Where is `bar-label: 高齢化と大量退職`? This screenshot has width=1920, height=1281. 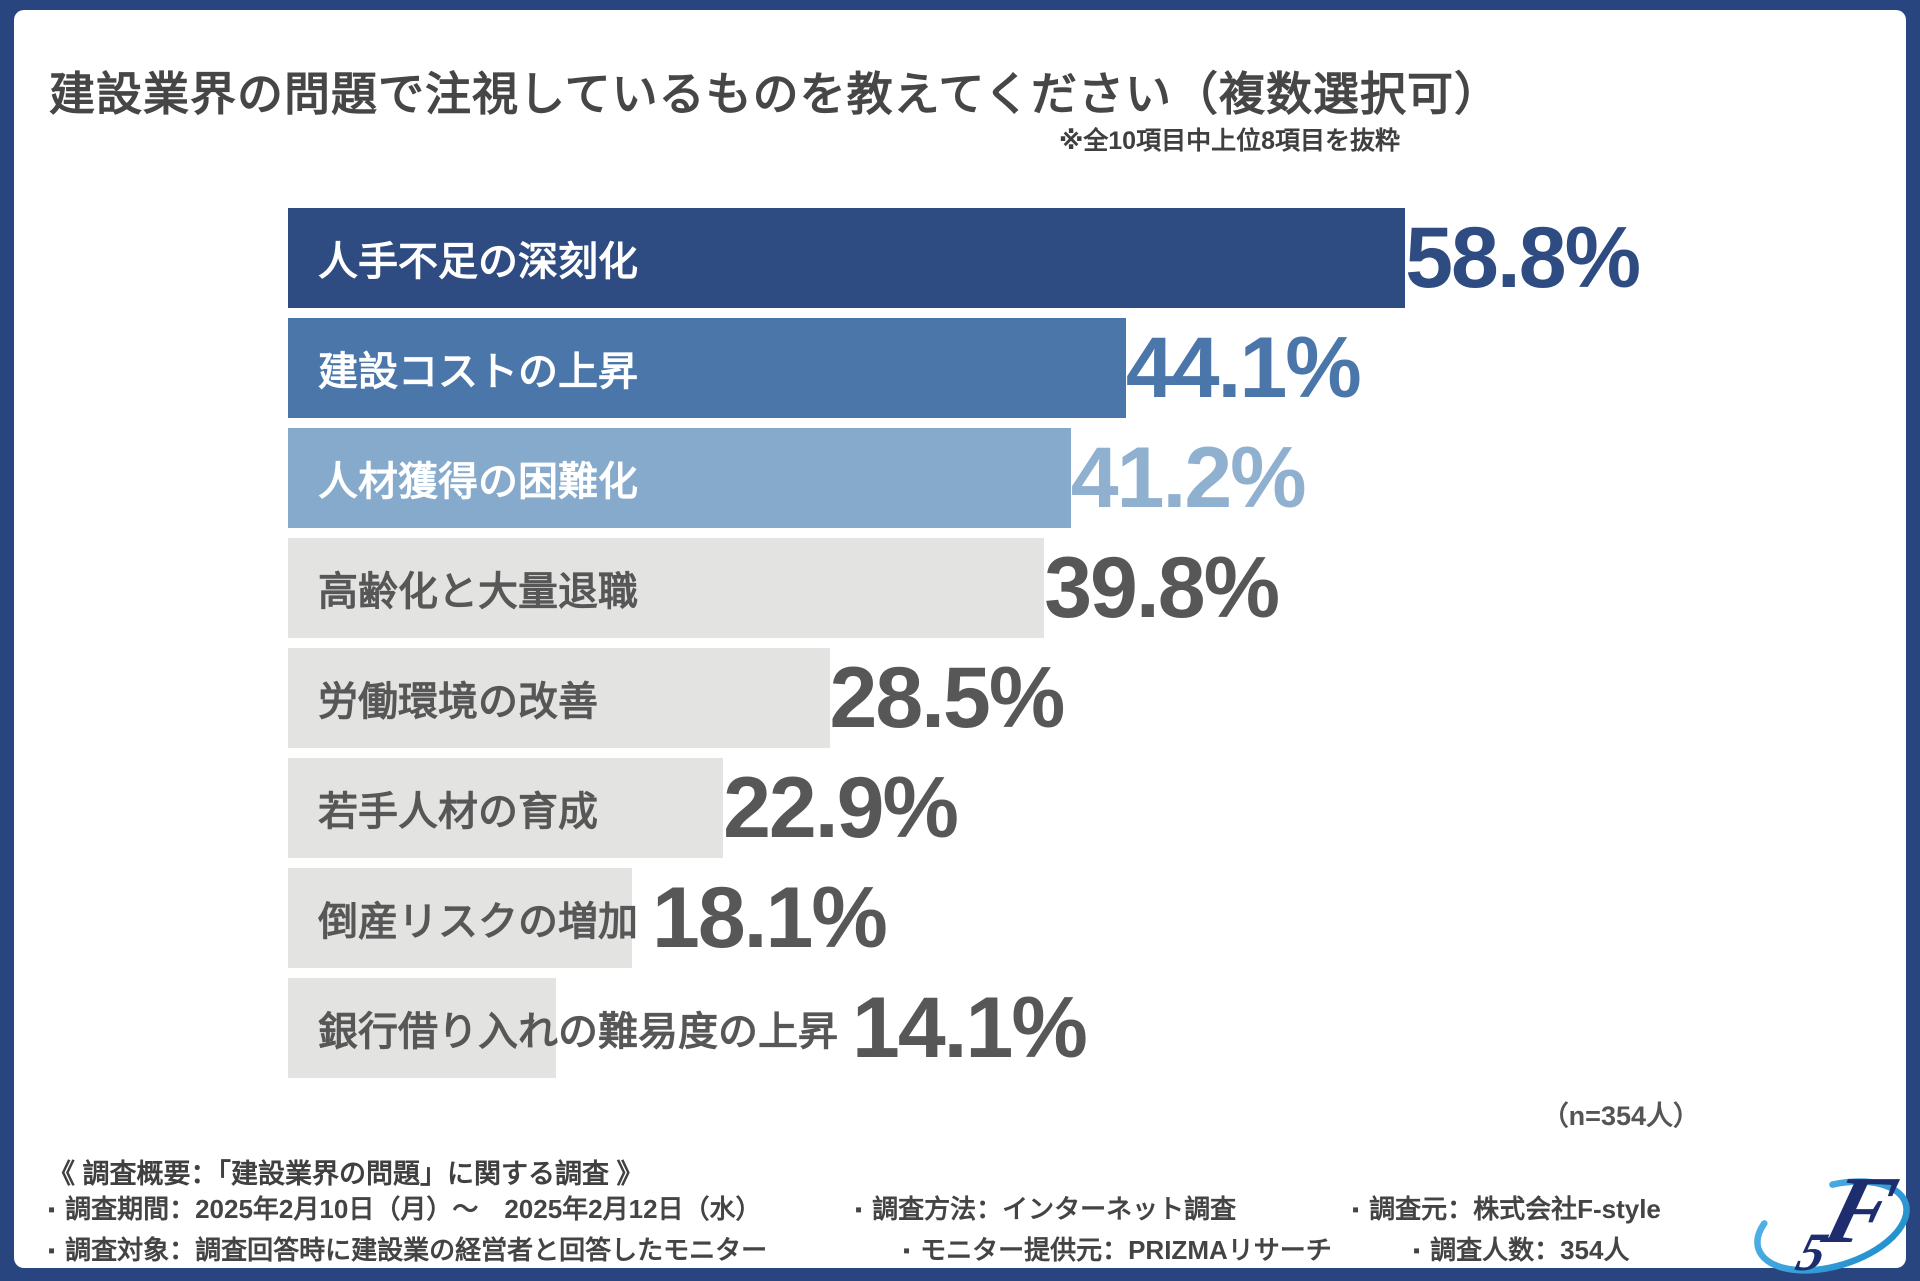 bar-label: 高齢化と大量退職 is located at coordinates (478, 592).